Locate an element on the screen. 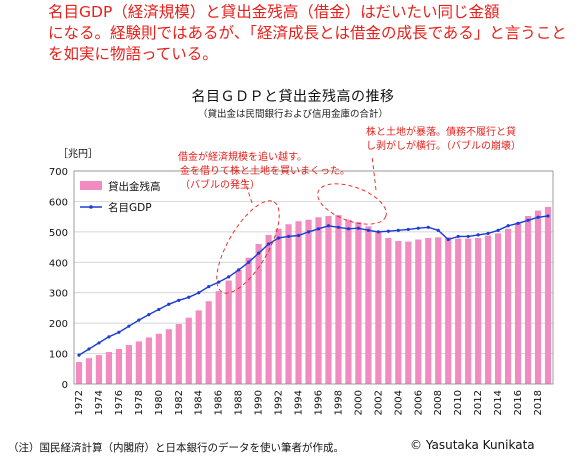 This screenshot has width=586, height=461. x-tick-label-1992: 1992 is located at coordinates (279, 402).